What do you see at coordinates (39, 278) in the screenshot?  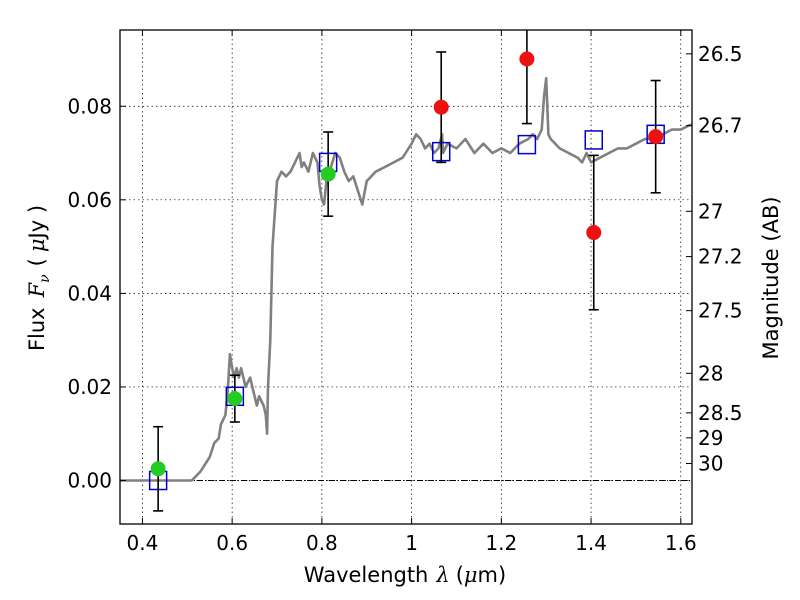 I see `y-axis-title: FluxFν(μJy )` at bounding box center [39, 278].